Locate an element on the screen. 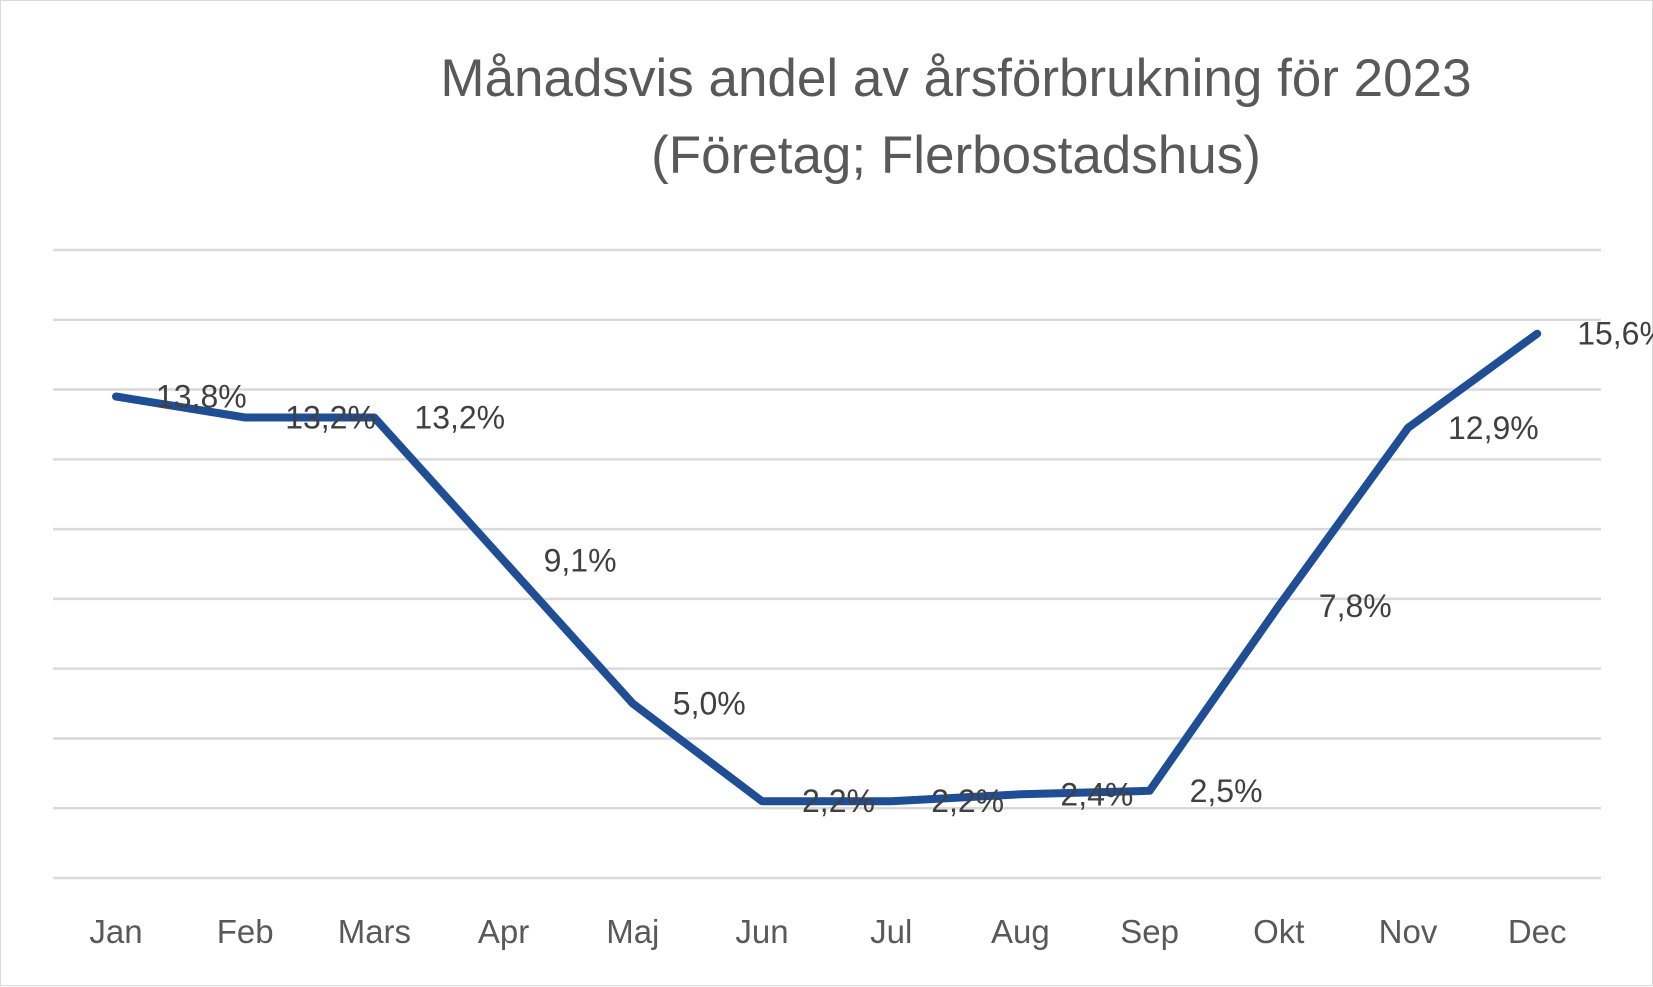 This screenshot has width=1653, height=987. x-tick-label: Okt is located at coordinates (1278, 931).